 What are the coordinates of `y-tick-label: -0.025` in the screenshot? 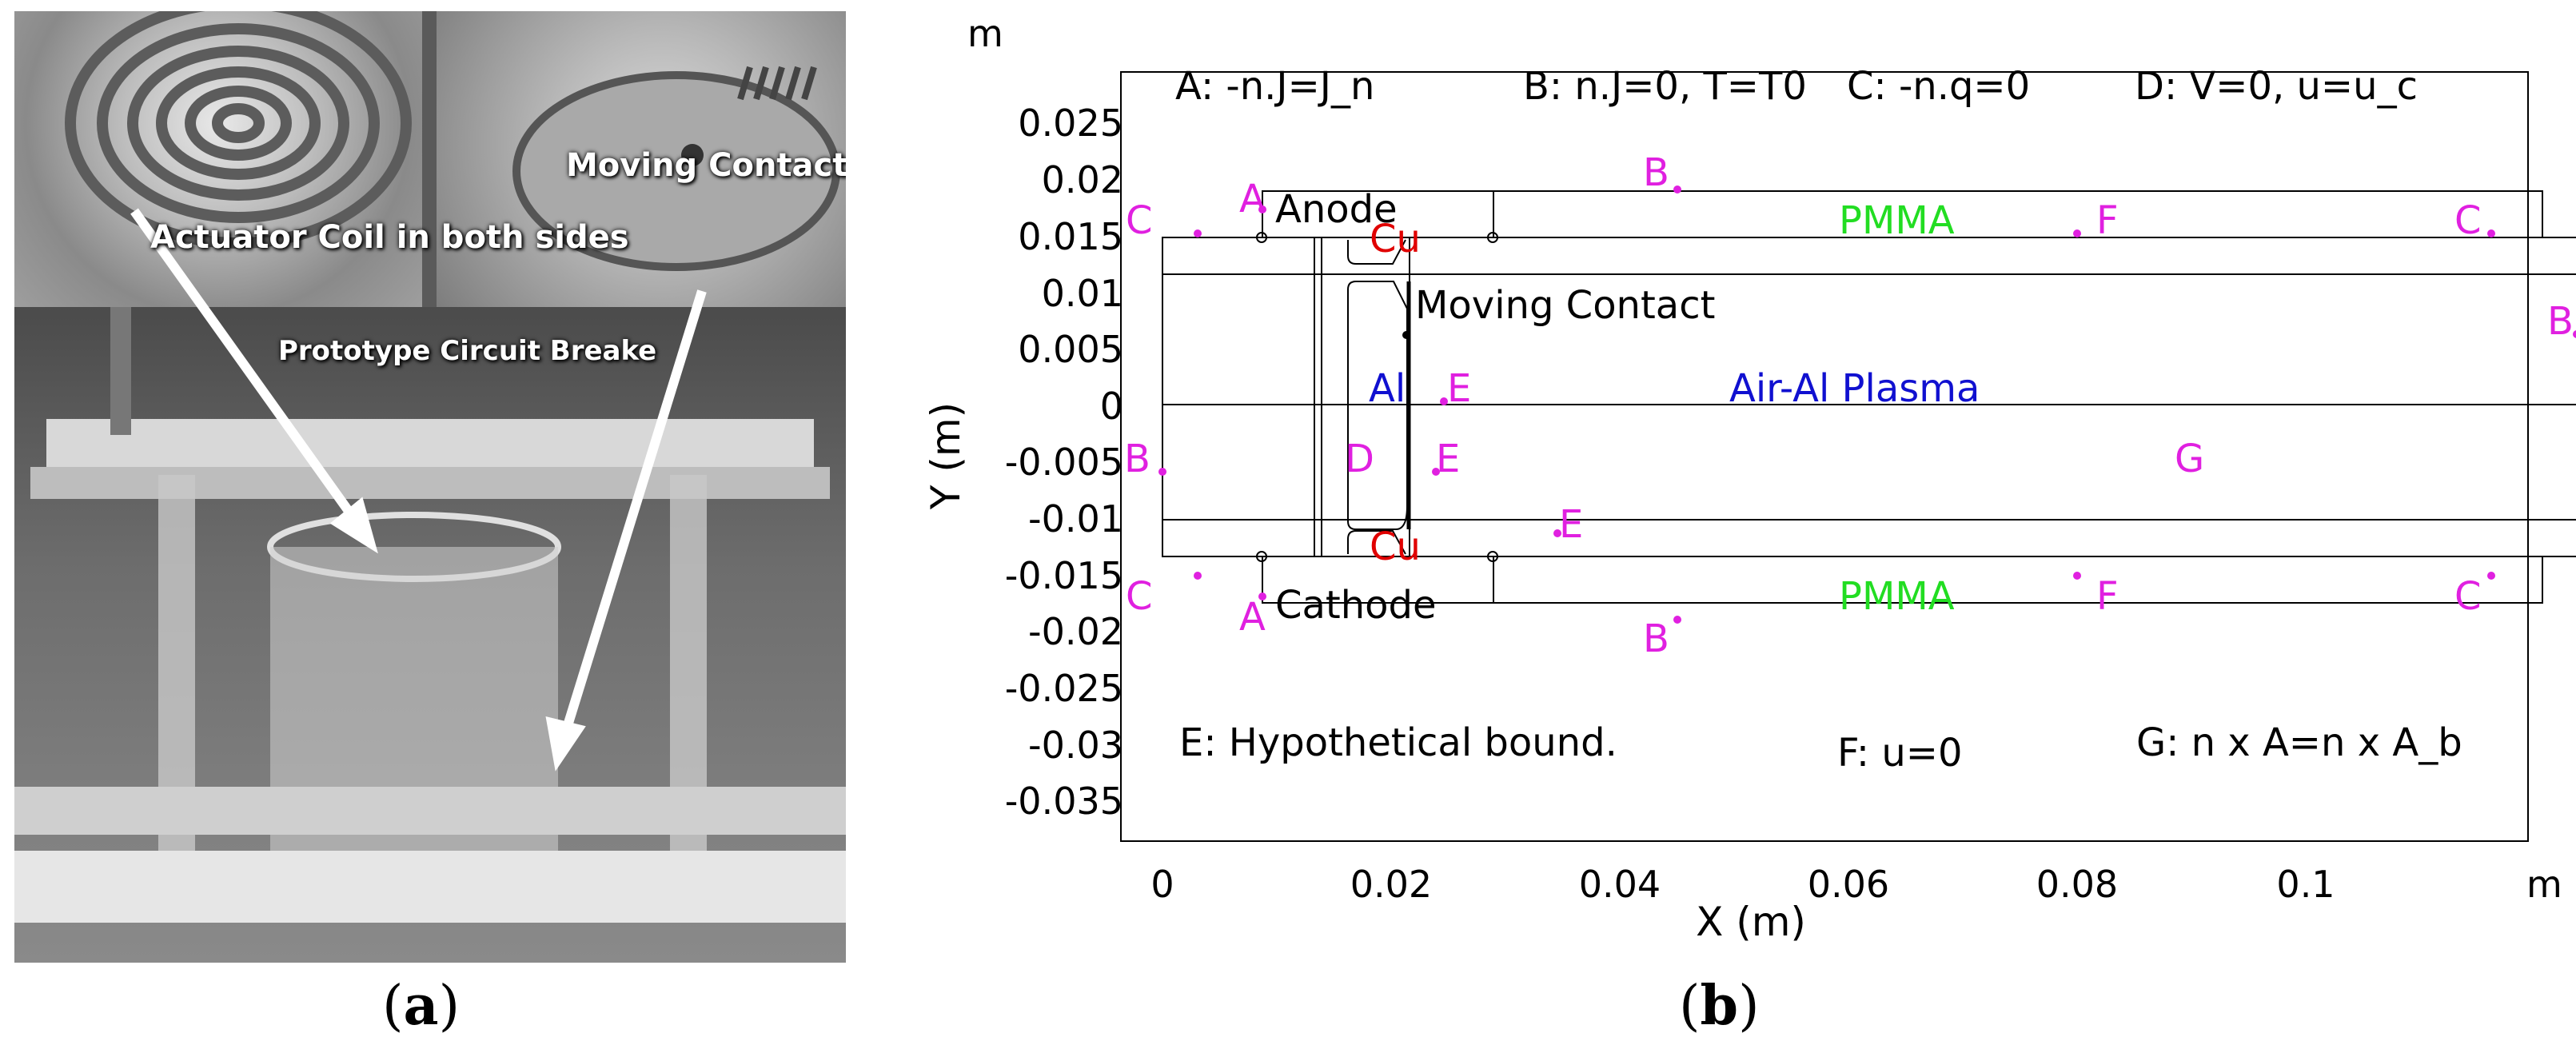 It's located at (1064, 688).